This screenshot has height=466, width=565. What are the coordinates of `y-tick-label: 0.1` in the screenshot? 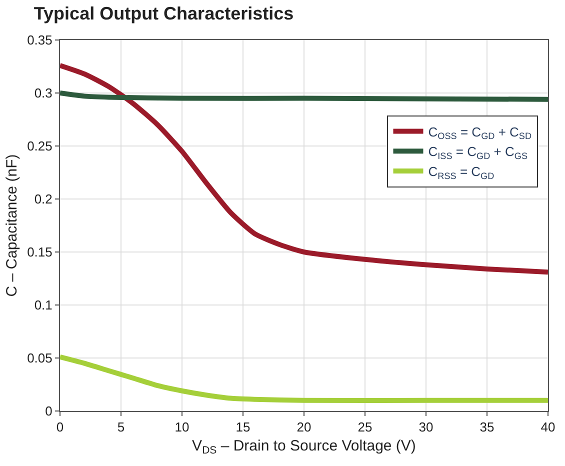 It's located at (43, 305).